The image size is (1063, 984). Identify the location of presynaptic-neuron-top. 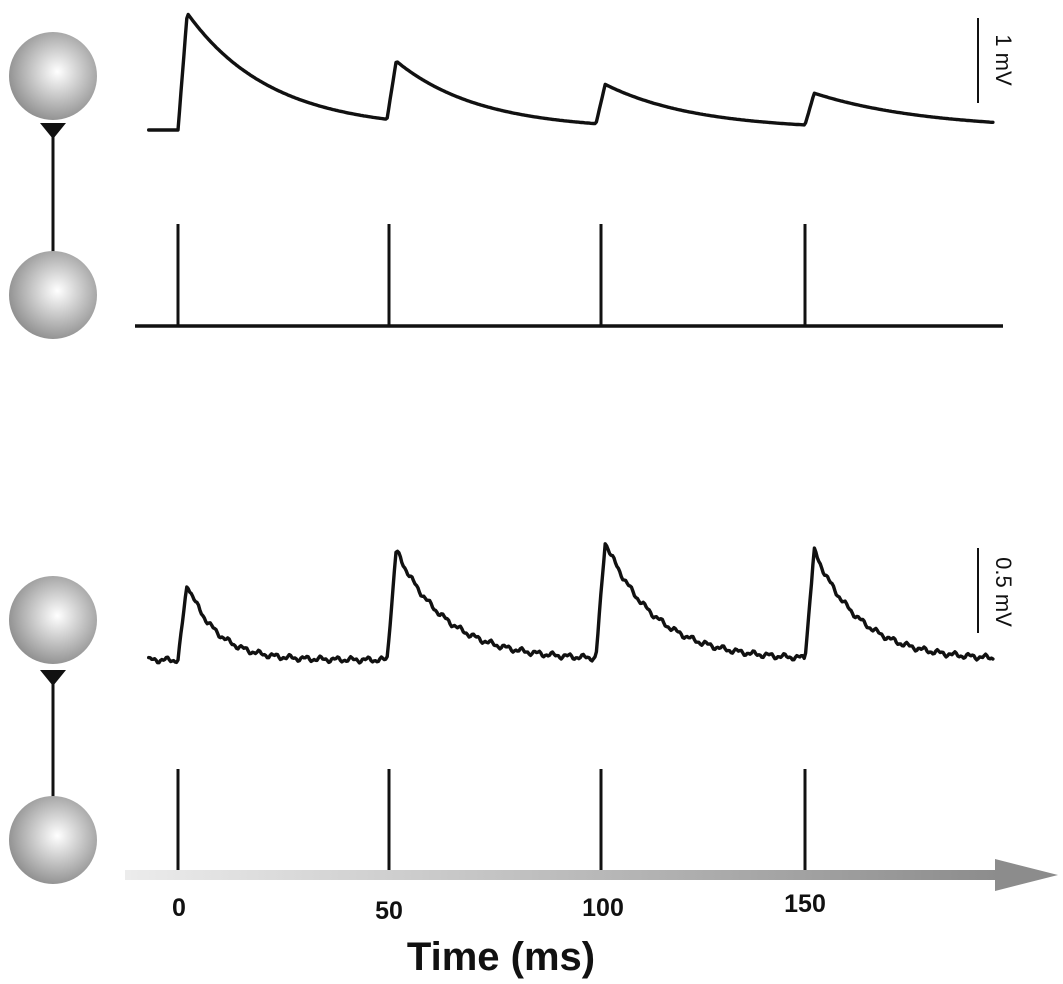
(53, 76).